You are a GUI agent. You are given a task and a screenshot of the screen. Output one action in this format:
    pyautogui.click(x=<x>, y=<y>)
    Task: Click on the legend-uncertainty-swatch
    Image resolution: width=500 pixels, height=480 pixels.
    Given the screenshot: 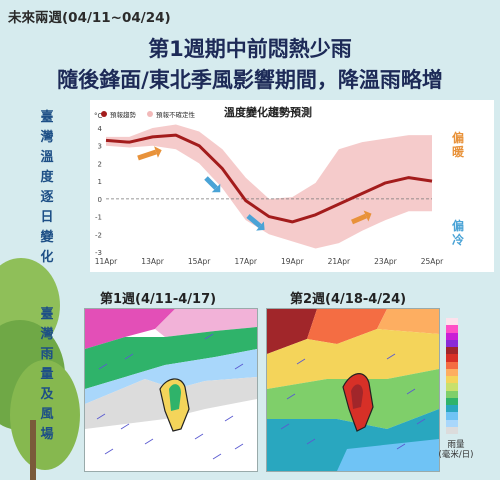 What is the action you would take?
    pyautogui.click(x=150, y=114)
    